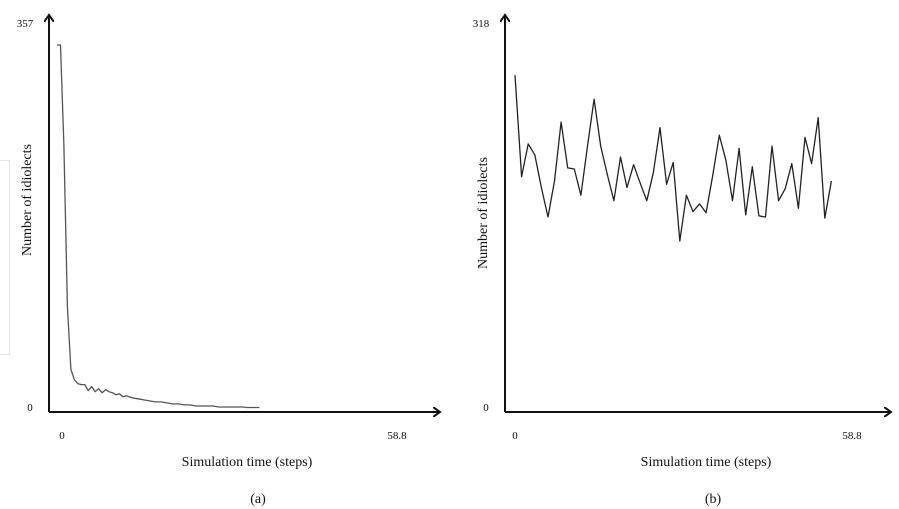  I want to click on page-edge-mark, so click(5, 257).